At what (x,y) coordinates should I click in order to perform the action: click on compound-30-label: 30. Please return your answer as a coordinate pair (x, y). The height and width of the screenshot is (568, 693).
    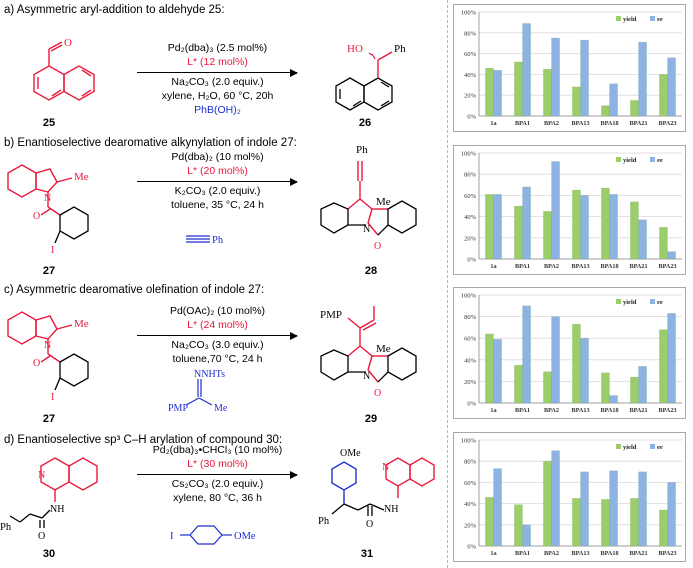
    Looking at the image, I should click on (49, 554).